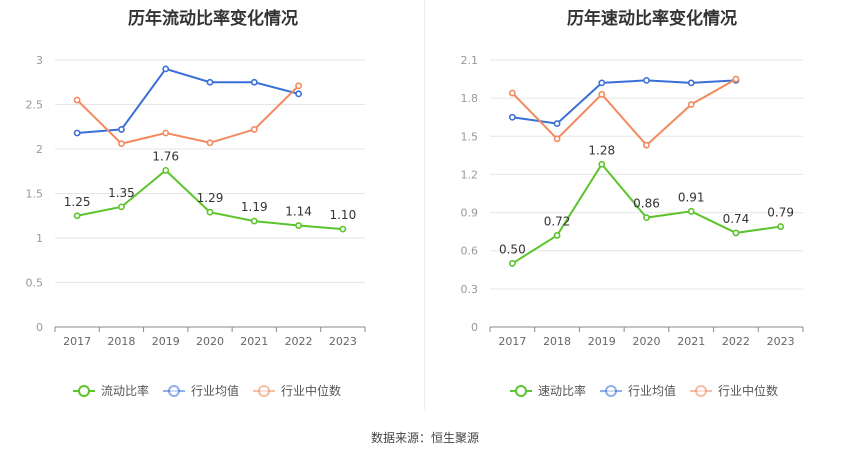 This screenshot has width=850, height=459. I want to click on data-label: 0.72, so click(557, 221).